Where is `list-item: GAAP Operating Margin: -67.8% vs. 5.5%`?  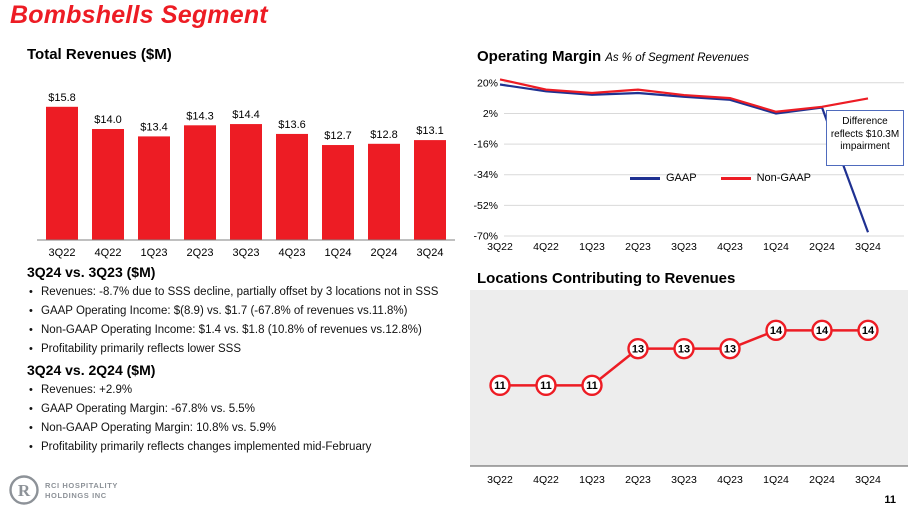
list-item: GAAP Operating Margin: -67.8% vs. 5.5% is located at coordinates (247, 409).